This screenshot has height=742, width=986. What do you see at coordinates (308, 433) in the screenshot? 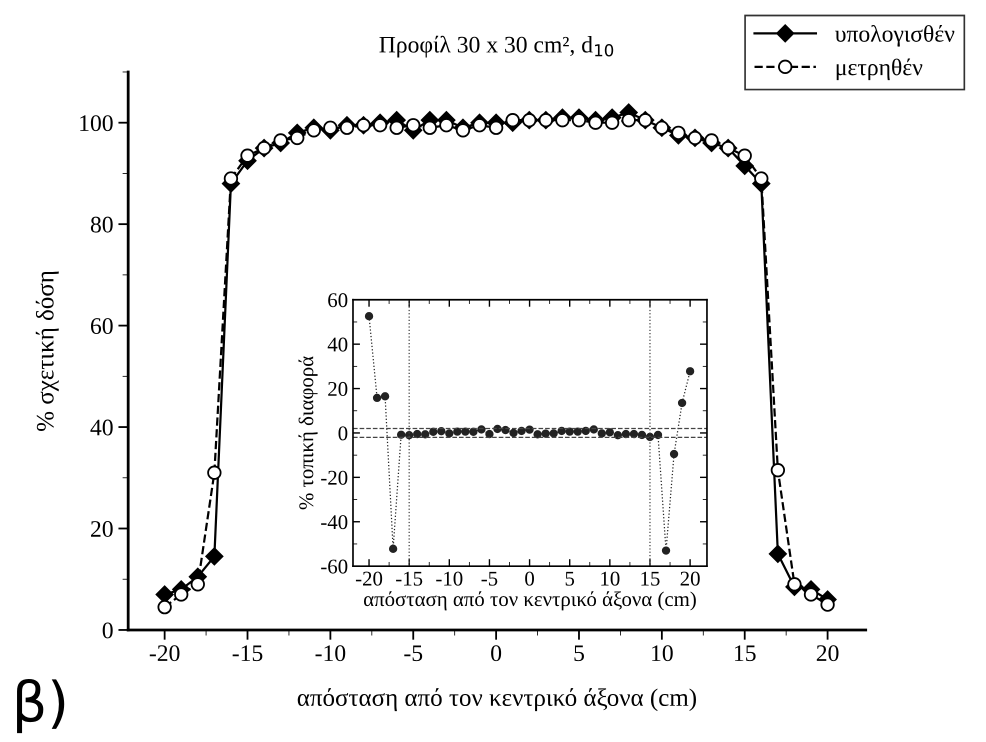
I see `y-axis-title: % τοπική διαφορά` at bounding box center [308, 433].